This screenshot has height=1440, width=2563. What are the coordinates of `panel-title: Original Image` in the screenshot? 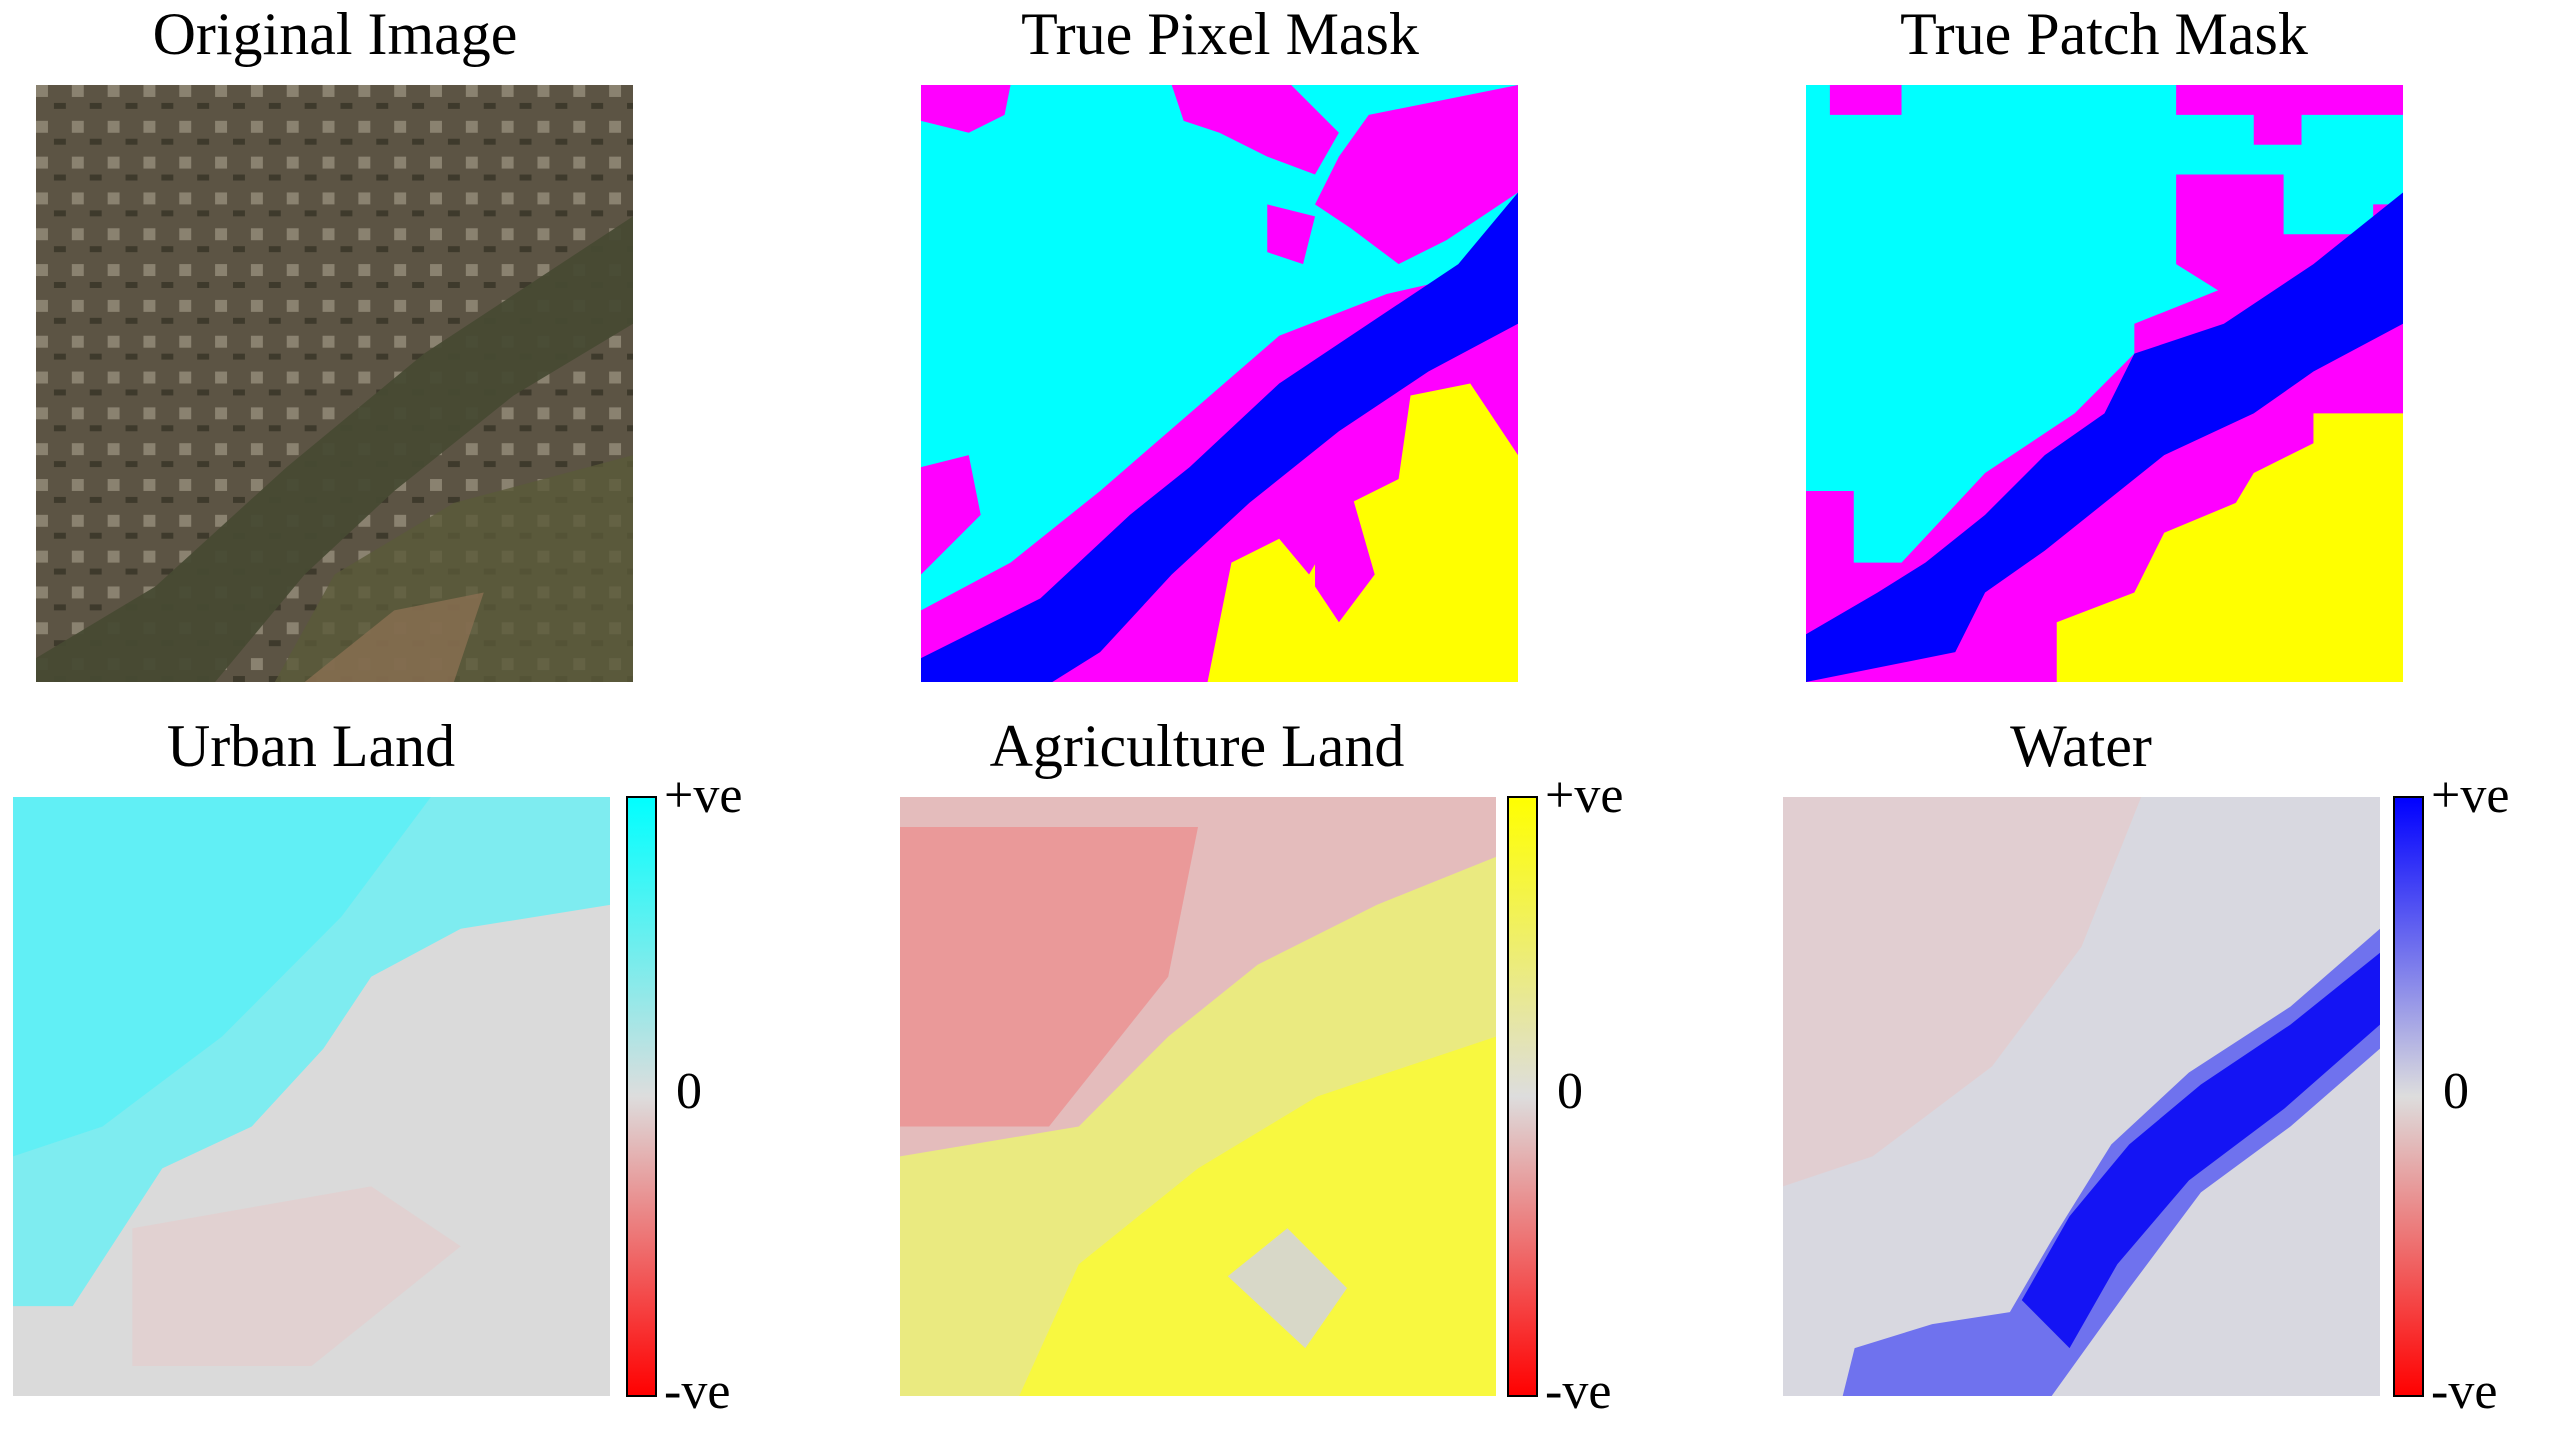 It's located at (335, 34).